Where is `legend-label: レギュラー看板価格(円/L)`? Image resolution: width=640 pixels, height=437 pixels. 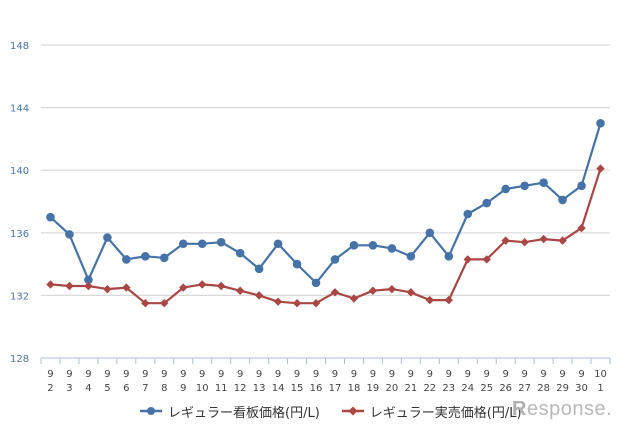 legend-label: レギュラー看板価格(円/L) is located at coordinates (244, 413).